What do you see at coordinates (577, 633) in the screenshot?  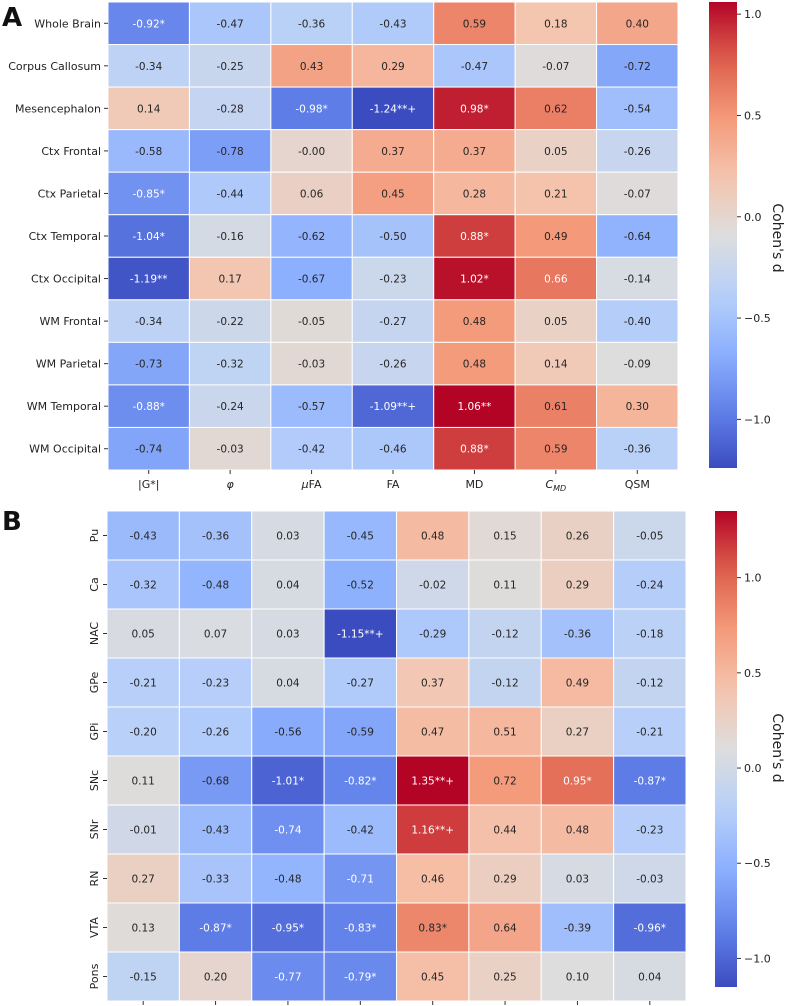 I see `panelB-cell-nac-qsm` at bounding box center [577, 633].